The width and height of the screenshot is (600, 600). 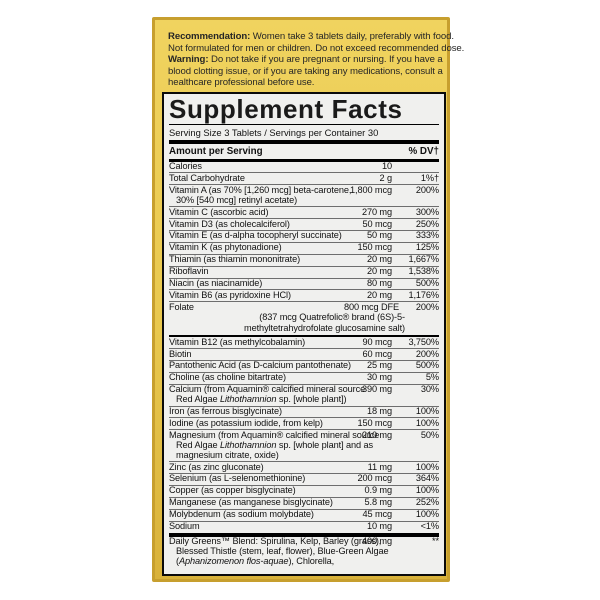 What do you see at coordinates (432, 377) in the screenshot?
I see `nutrient-dv: 5%` at bounding box center [432, 377].